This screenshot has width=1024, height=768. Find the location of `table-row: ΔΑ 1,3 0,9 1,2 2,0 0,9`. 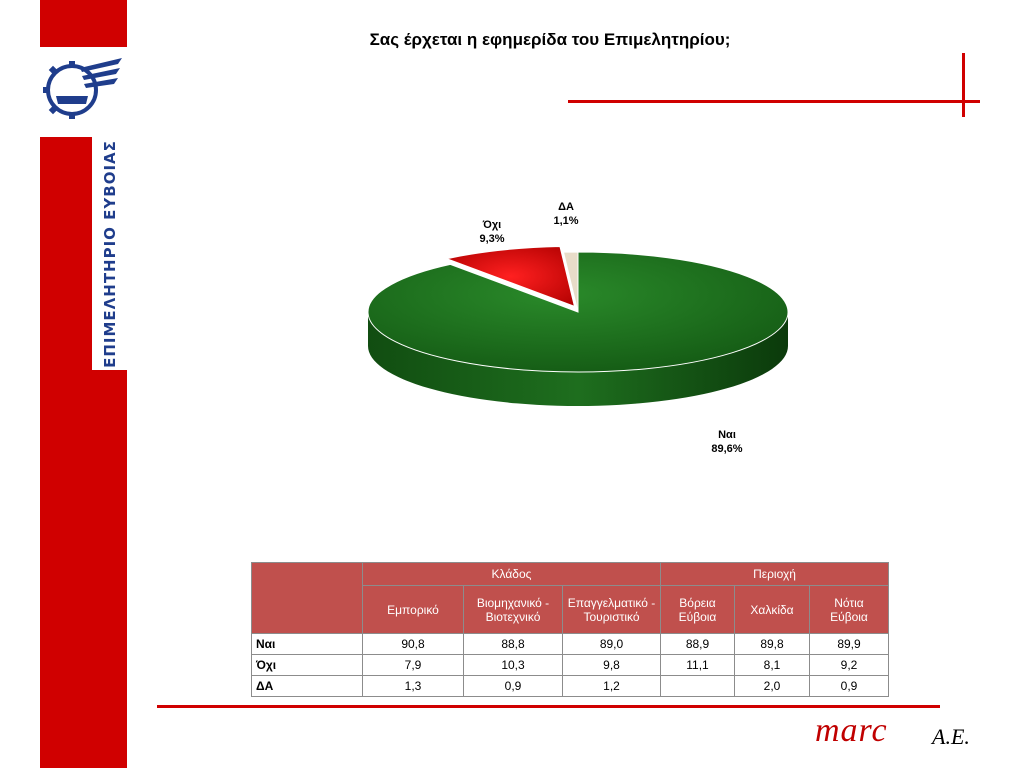

table-row: ΔΑ 1,3 0,9 1,2 2,0 0,9 is located at coordinates (570, 686).